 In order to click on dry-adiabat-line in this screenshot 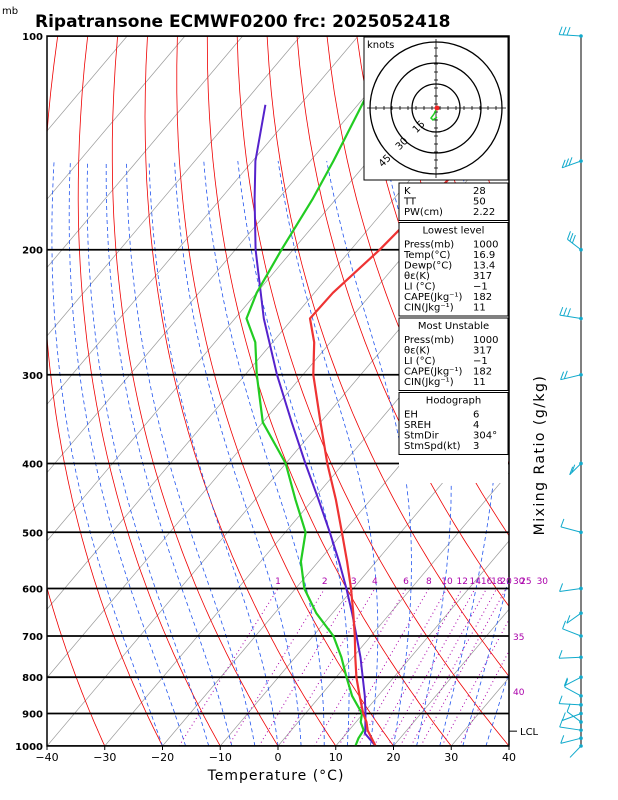, I will do `click(607, 391)`.